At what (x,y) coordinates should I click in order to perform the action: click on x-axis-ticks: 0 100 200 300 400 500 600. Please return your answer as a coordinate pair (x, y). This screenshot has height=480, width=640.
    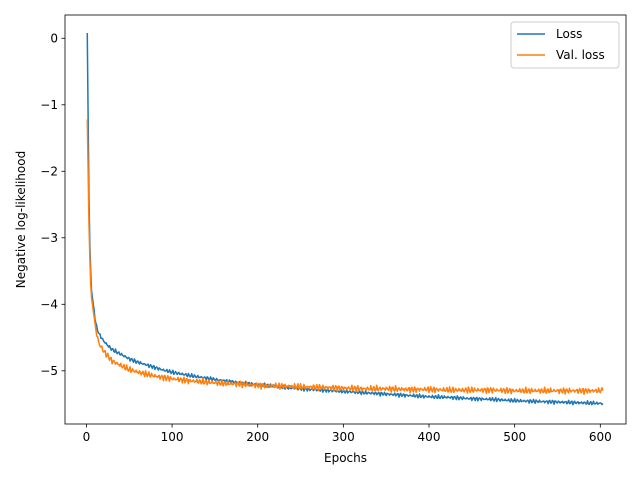
    Looking at the image, I should click on (347, 434).